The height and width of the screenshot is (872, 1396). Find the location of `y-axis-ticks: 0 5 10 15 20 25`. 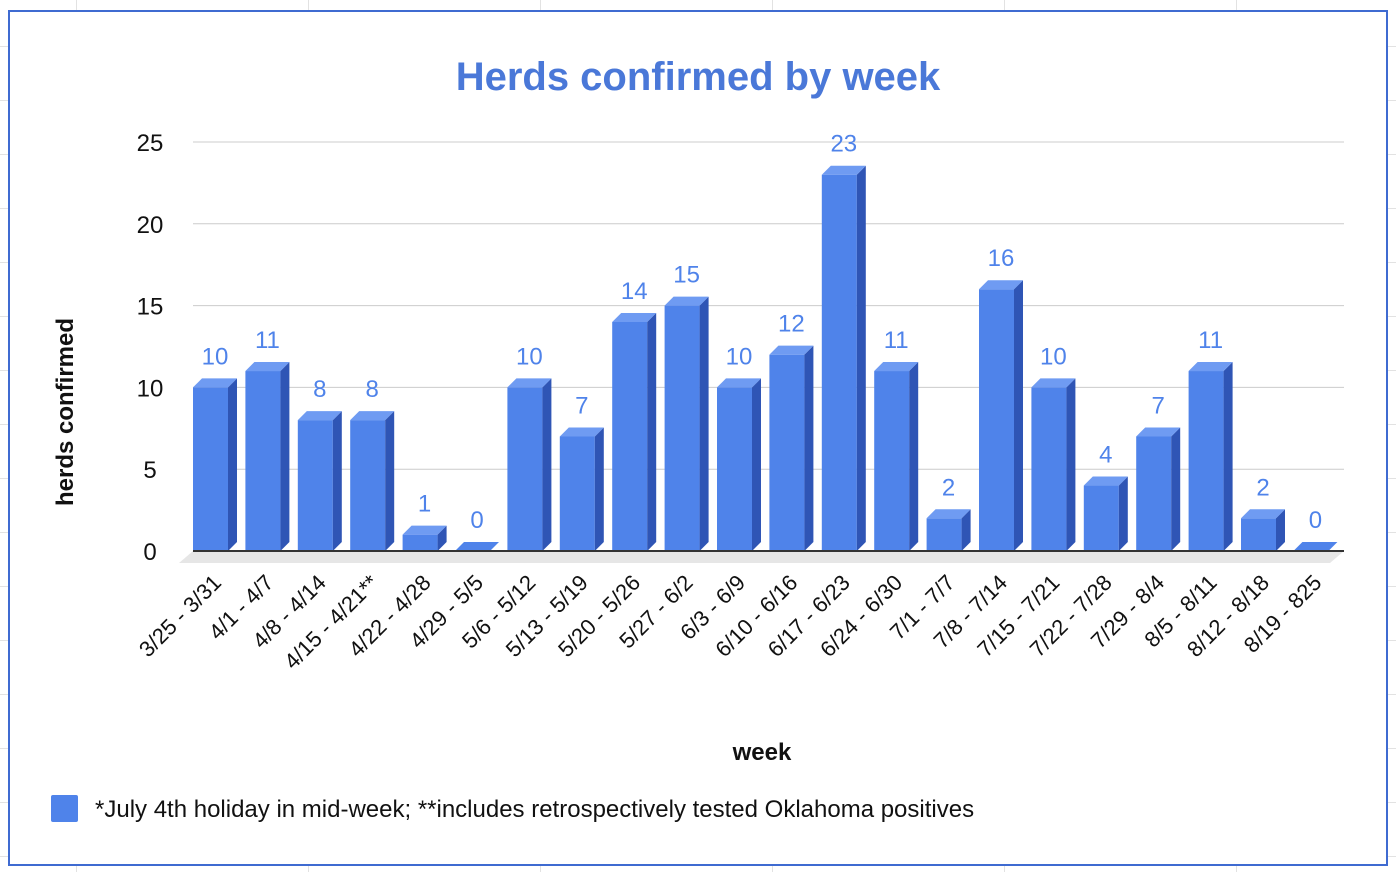

y-axis-ticks: 0 5 10 15 20 25 is located at coordinates (150, 348).